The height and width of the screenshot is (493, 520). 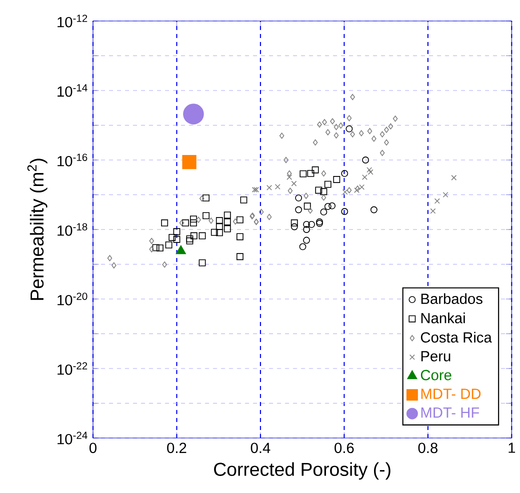 What do you see at coordinates (73, 160) in the screenshot?
I see `y-tick-label: 10$^{-16}$` at bounding box center [73, 160].